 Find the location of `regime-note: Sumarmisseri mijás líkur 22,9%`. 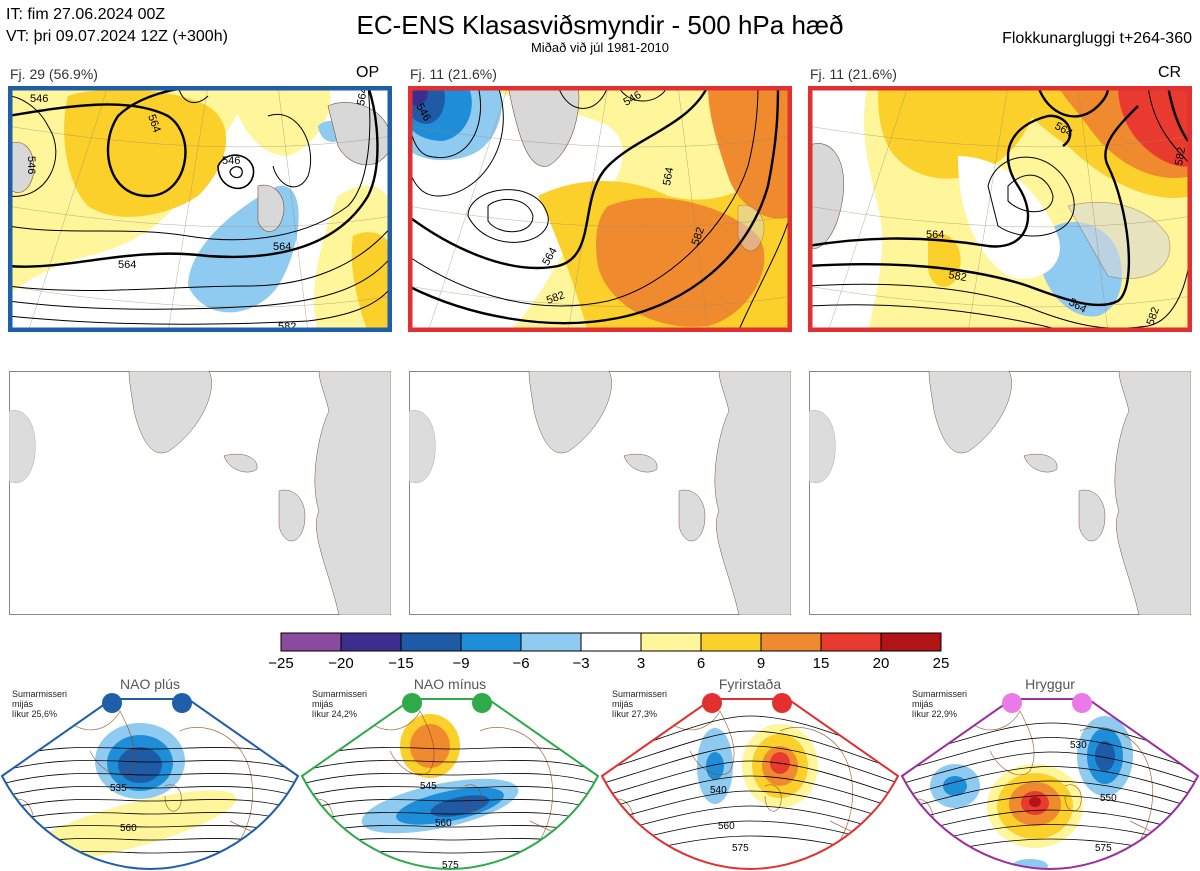

regime-note: Sumarmisseri mijás líkur 22,9% is located at coordinates (939, 704).